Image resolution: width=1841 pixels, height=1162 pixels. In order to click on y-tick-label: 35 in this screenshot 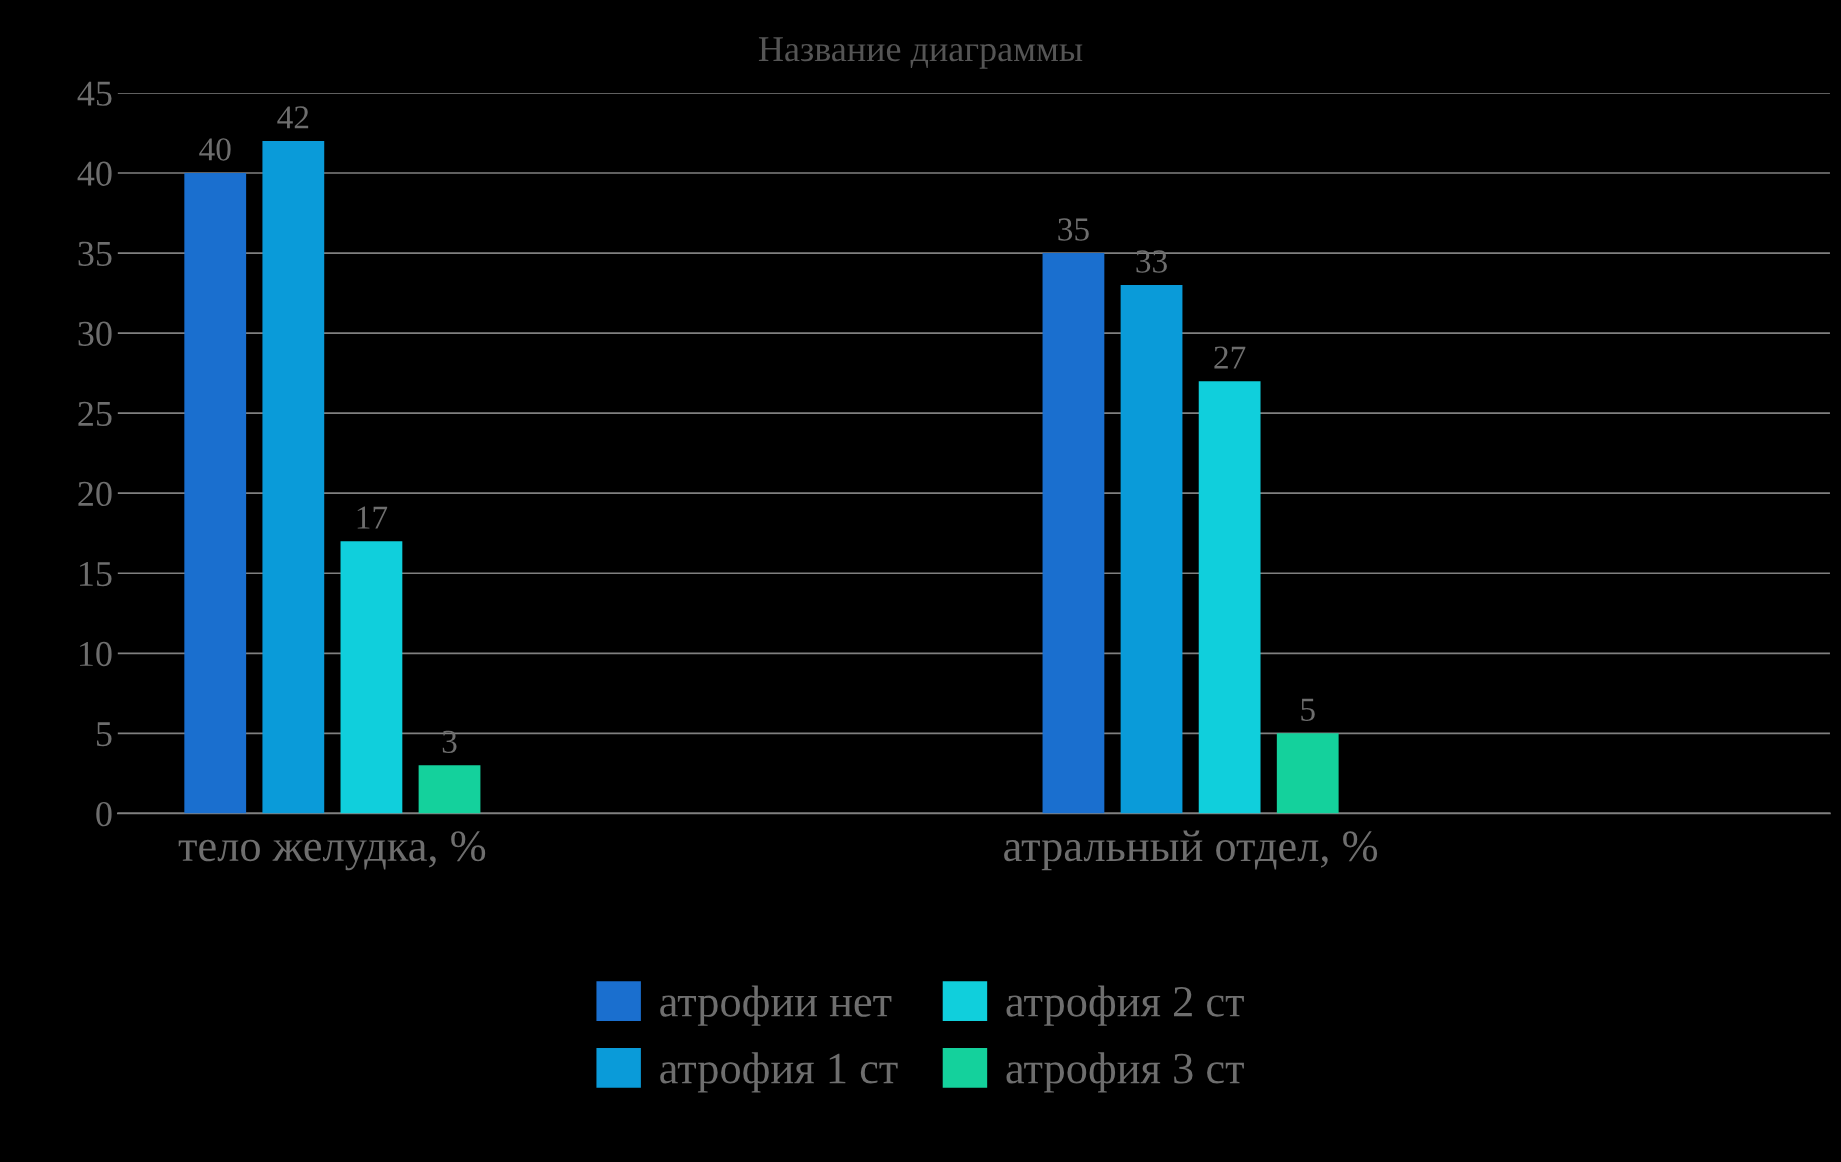, I will do `click(95, 253)`.